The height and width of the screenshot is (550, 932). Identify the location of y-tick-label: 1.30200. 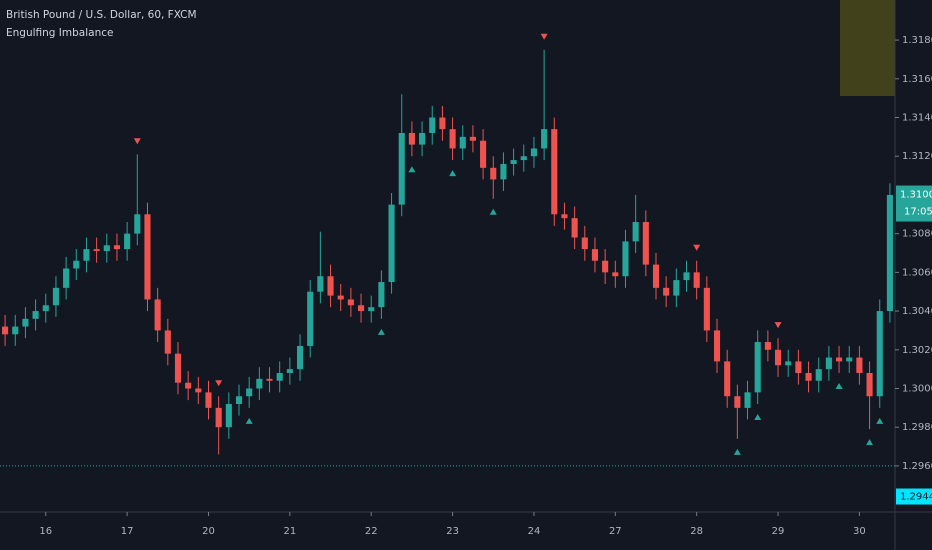
(917, 350).